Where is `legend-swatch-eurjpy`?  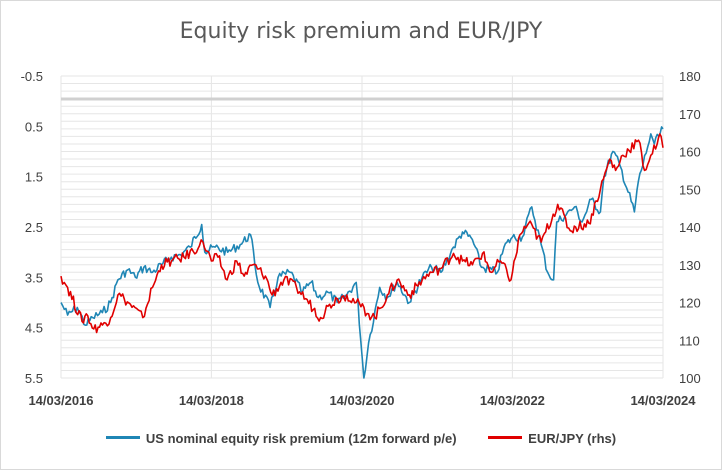 legend-swatch-eurjpy is located at coordinates (505, 438).